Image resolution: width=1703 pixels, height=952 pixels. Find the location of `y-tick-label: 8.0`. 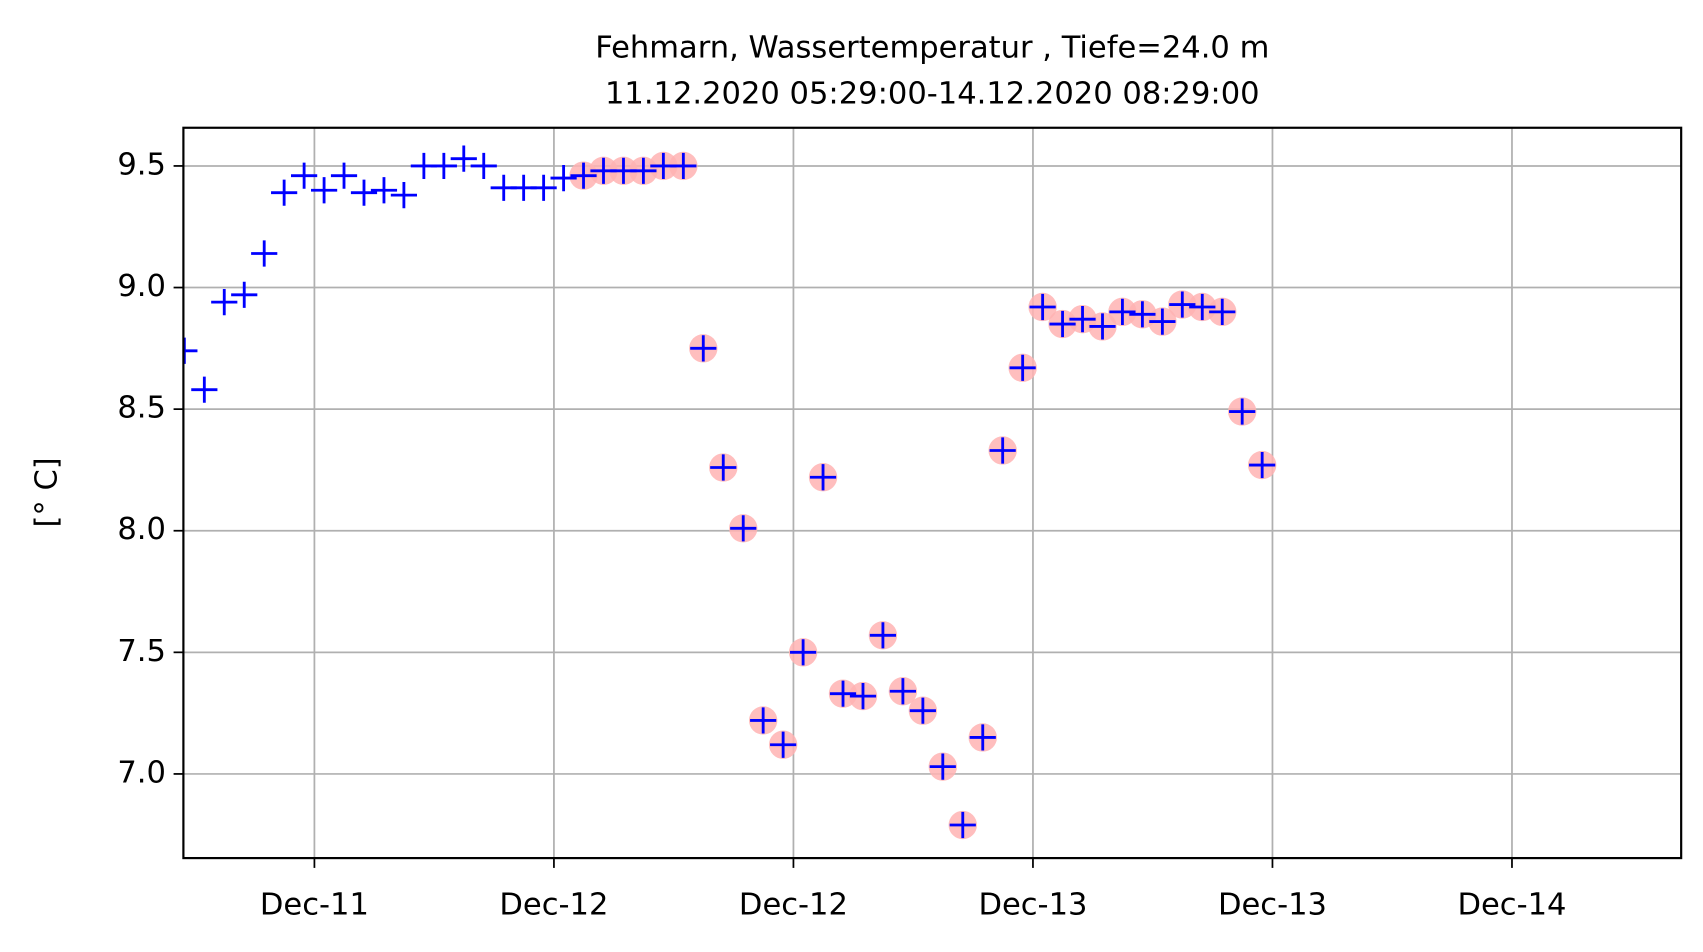

y-tick-label: 8.0 is located at coordinates (141, 529).